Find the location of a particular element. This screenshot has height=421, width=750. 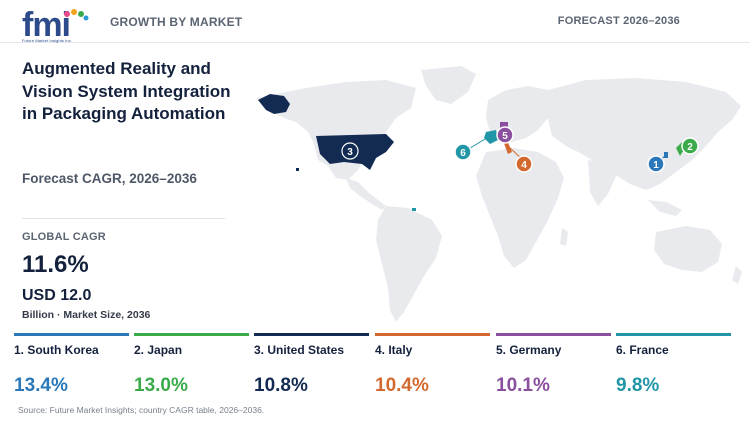

marker-6: 6 is located at coordinates (463, 152).